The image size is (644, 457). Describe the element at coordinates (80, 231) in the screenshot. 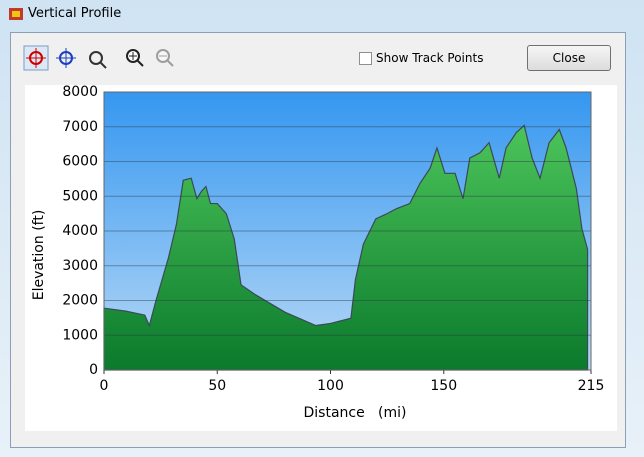

I see `y-tick-label: 4000` at that location.